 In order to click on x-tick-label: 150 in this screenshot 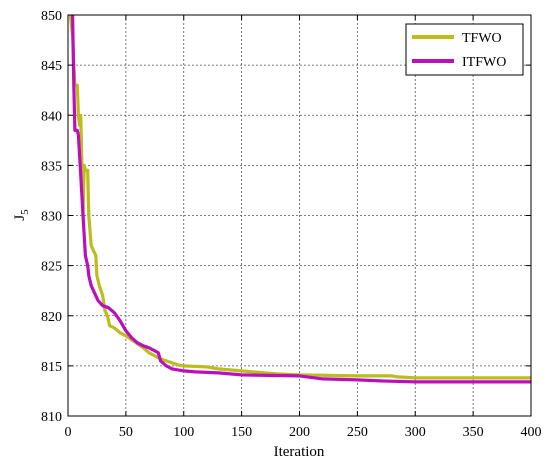, I will do `click(241, 432)`.